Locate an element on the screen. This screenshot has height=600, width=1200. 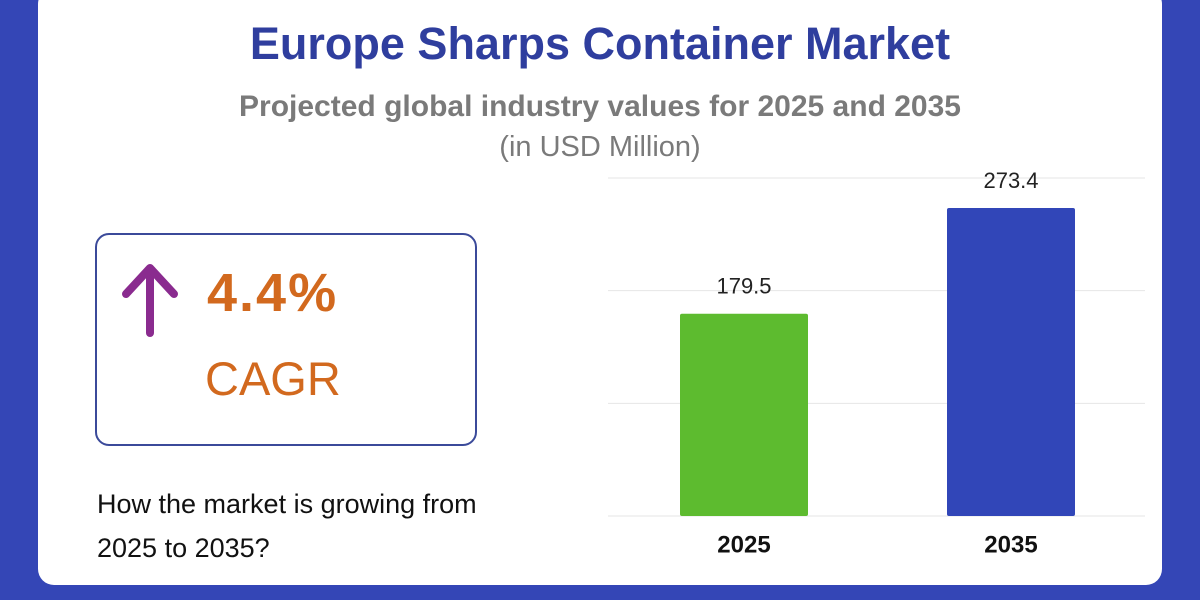
chart-title: Europe Sharps Container Market is located at coordinates (600, 43).